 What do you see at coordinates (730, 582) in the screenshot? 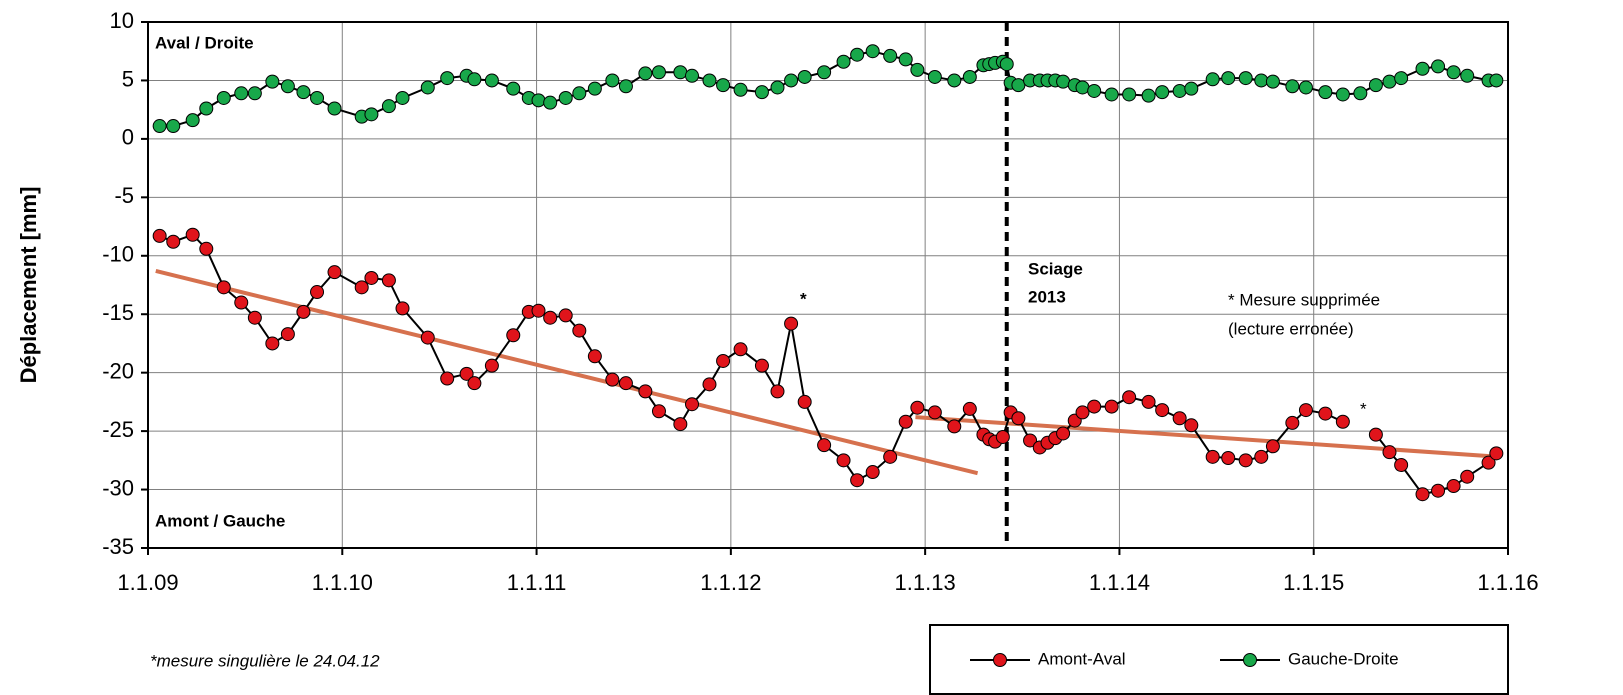
I see `x-tick-label: 1.1.12` at bounding box center [730, 582].